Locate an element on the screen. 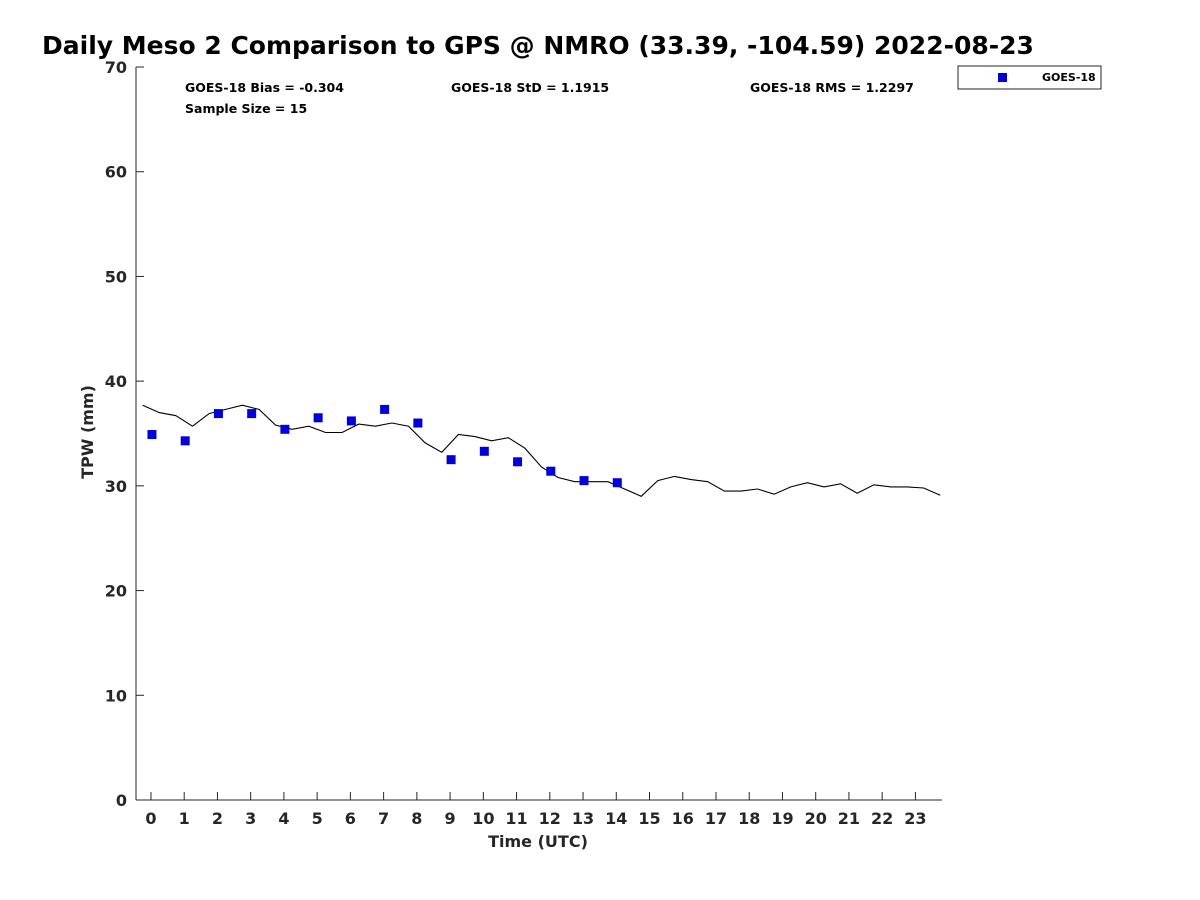 The image size is (1200, 900). x-tick-label: 7 is located at coordinates (383, 818).